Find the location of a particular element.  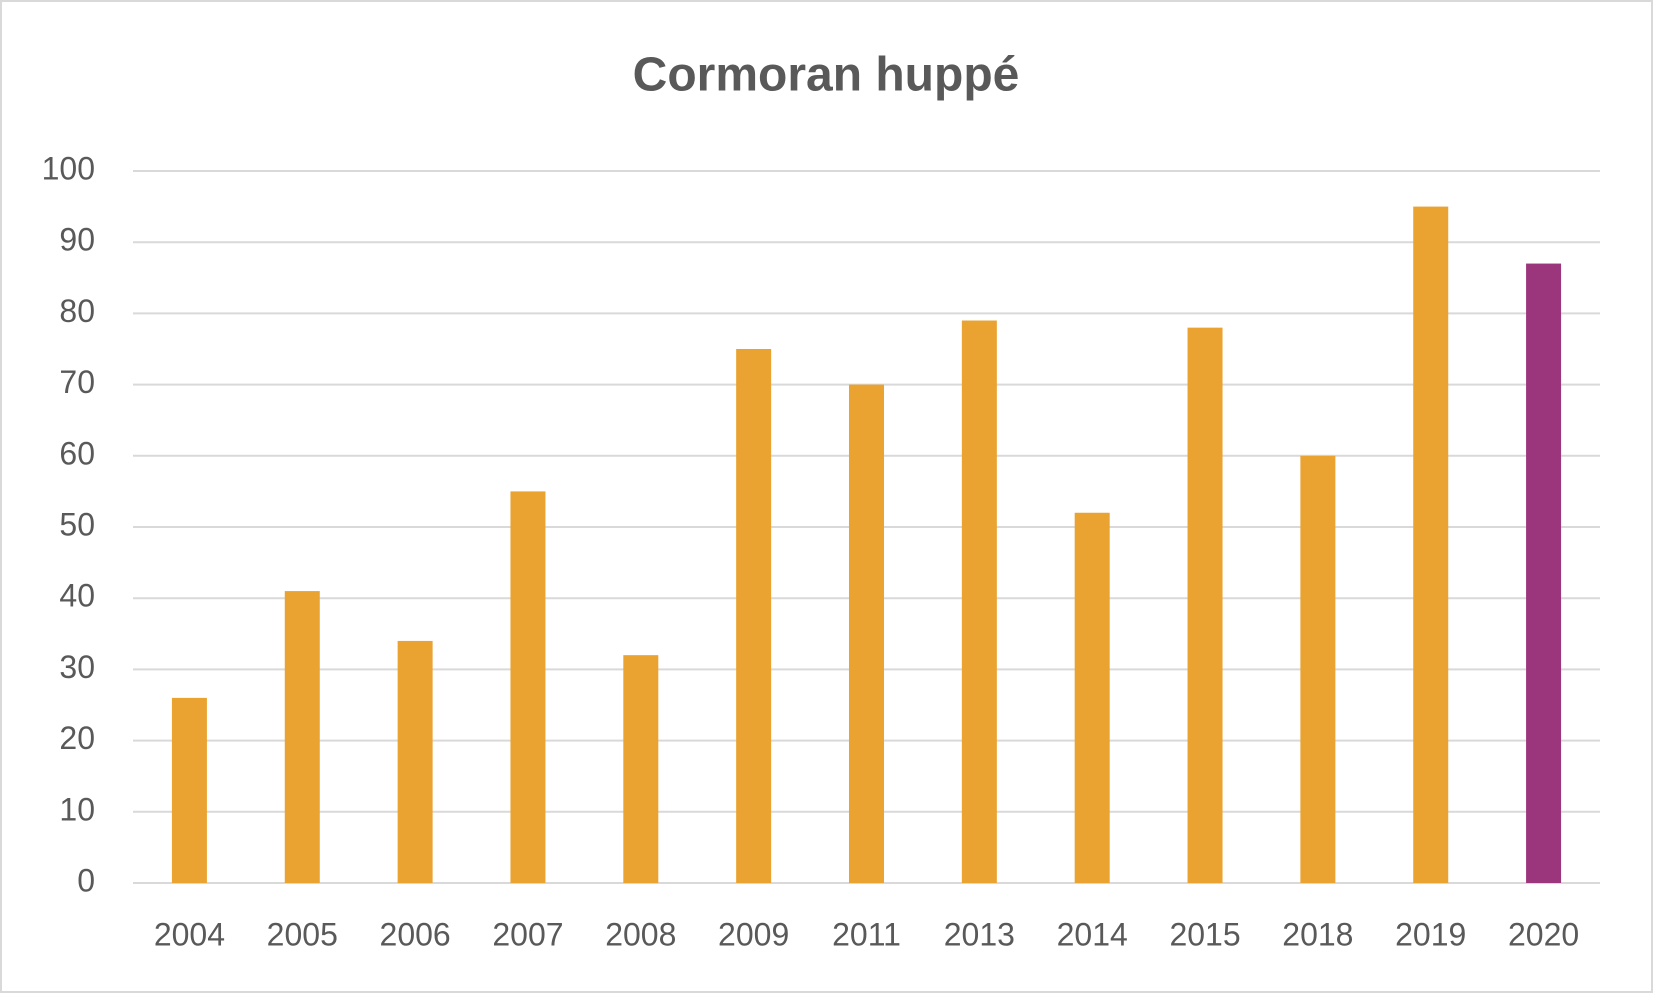

y-tick-label: 30 is located at coordinates (77, 667).